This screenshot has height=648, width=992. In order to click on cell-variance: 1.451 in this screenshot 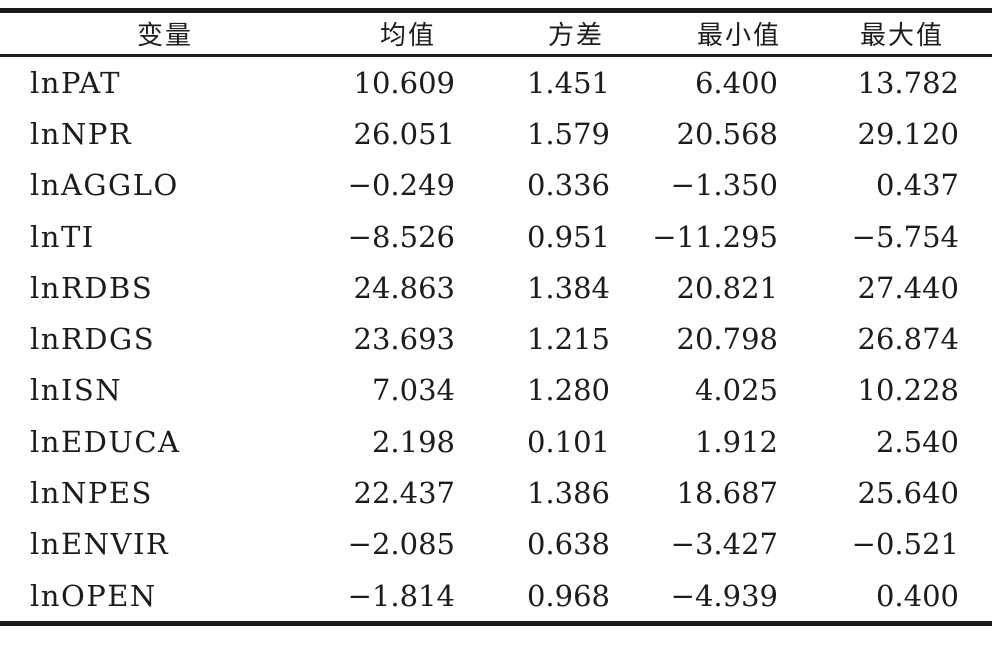, I will do `click(568, 82)`.